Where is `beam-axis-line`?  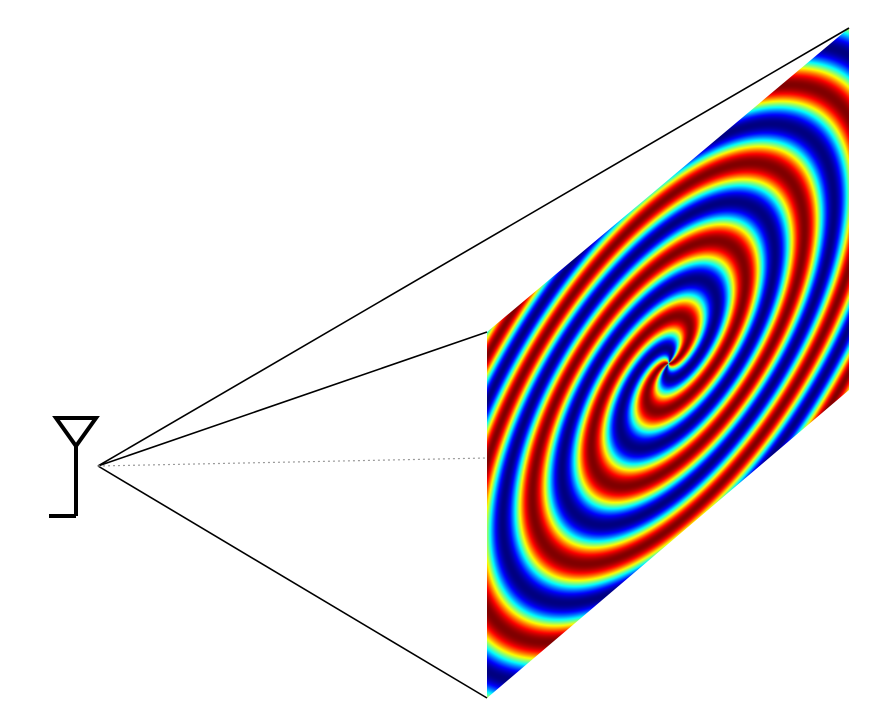
beam-axis-line is located at coordinates (292, 462).